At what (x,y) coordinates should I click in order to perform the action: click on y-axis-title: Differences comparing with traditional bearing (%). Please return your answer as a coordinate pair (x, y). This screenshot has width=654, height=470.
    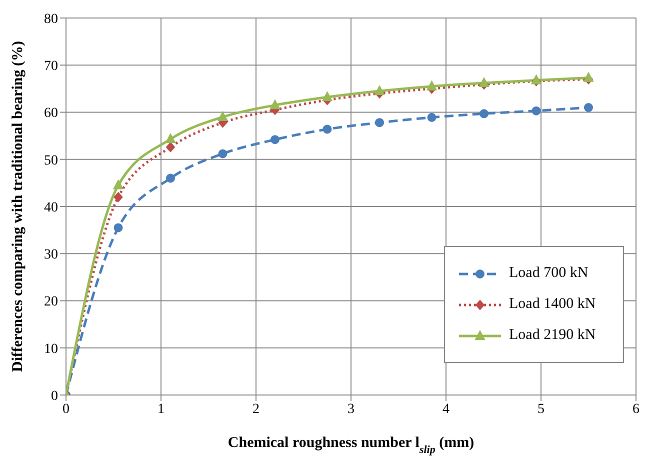
    Looking at the image, I should click on (18, 206).